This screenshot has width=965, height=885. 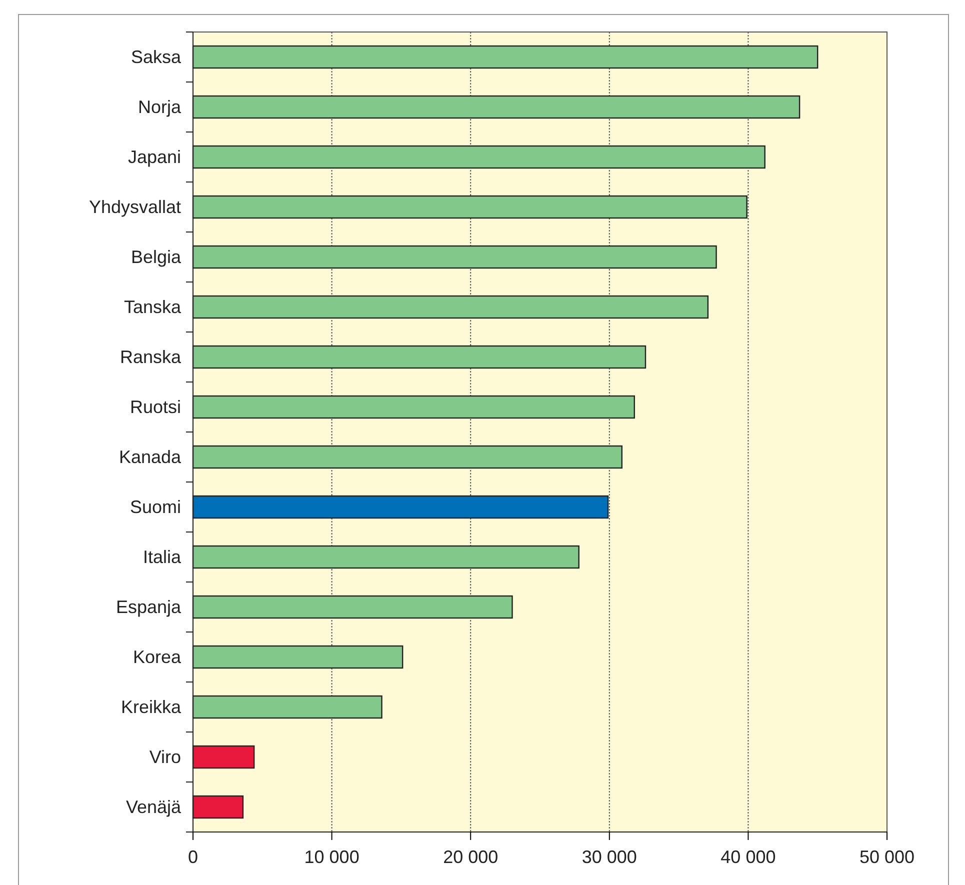 What do you see at coordinates (157, 656) in the screenshot?
I see `y-tick-label: Korea` at bounding box center [157, 656].